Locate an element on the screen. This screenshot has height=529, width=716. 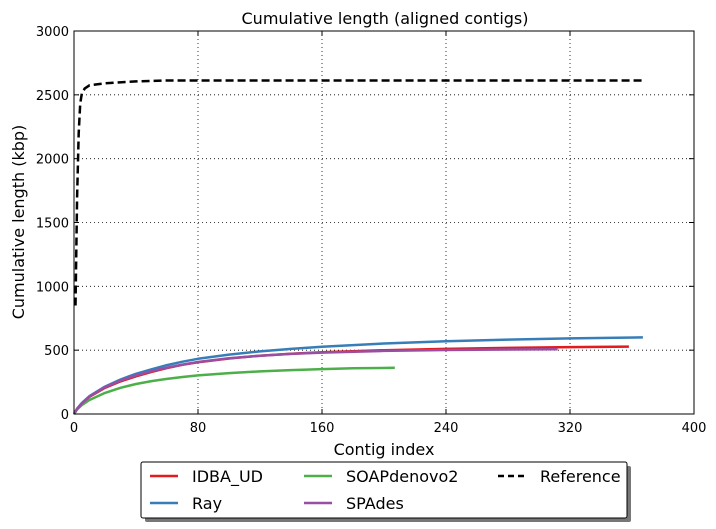
legend-item: Reference is located at coordinates (559, 476).